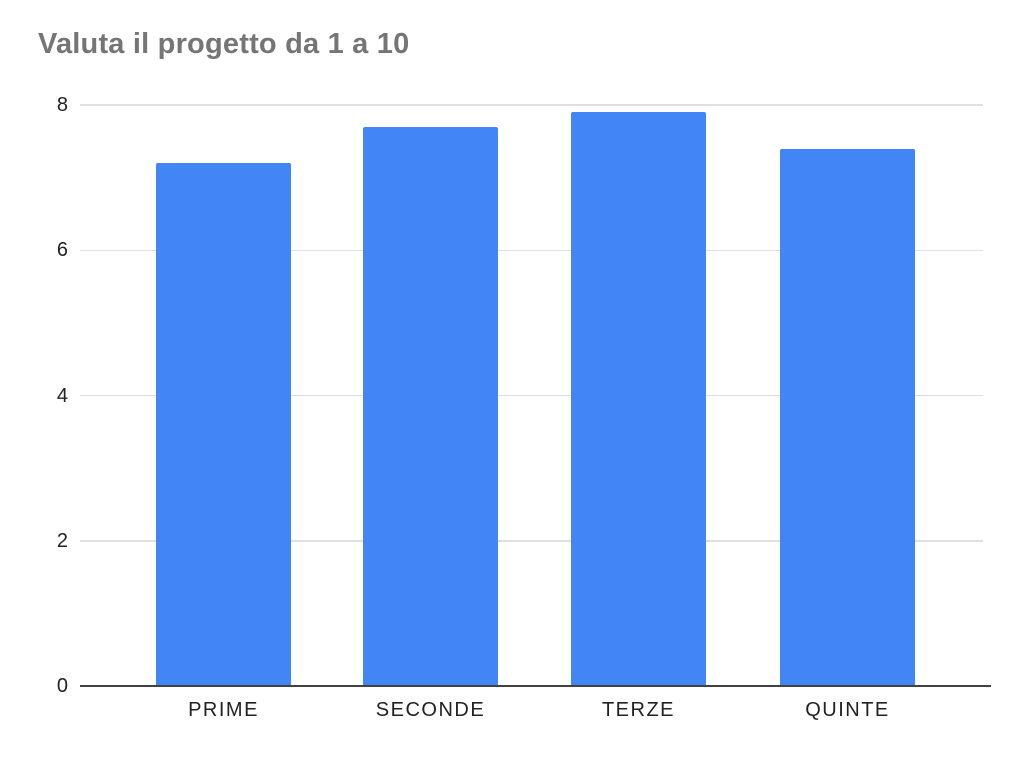 This screenshot has height=757, width=1023. What do you see at coordinates (847, 417) in the screenshot?
I see `bar-quinte` at bounding box center [847, 417].